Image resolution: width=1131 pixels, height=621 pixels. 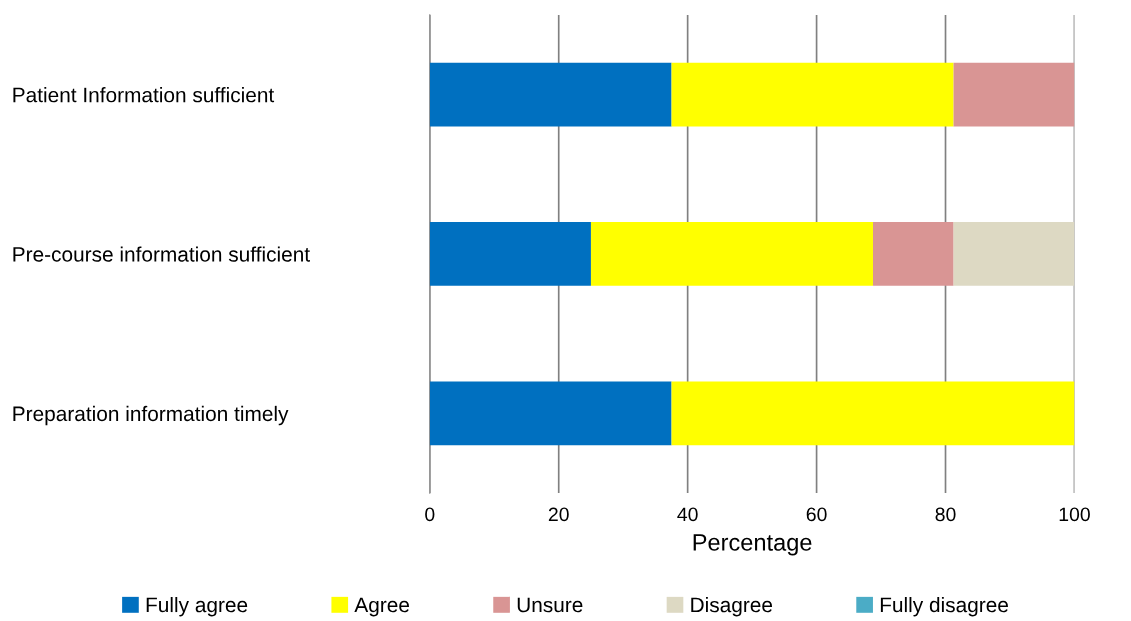 What do you see at coordinates (558, 514) in the screenshot?
I see `x-tick-label: 20` at bounding box center [558, 514].